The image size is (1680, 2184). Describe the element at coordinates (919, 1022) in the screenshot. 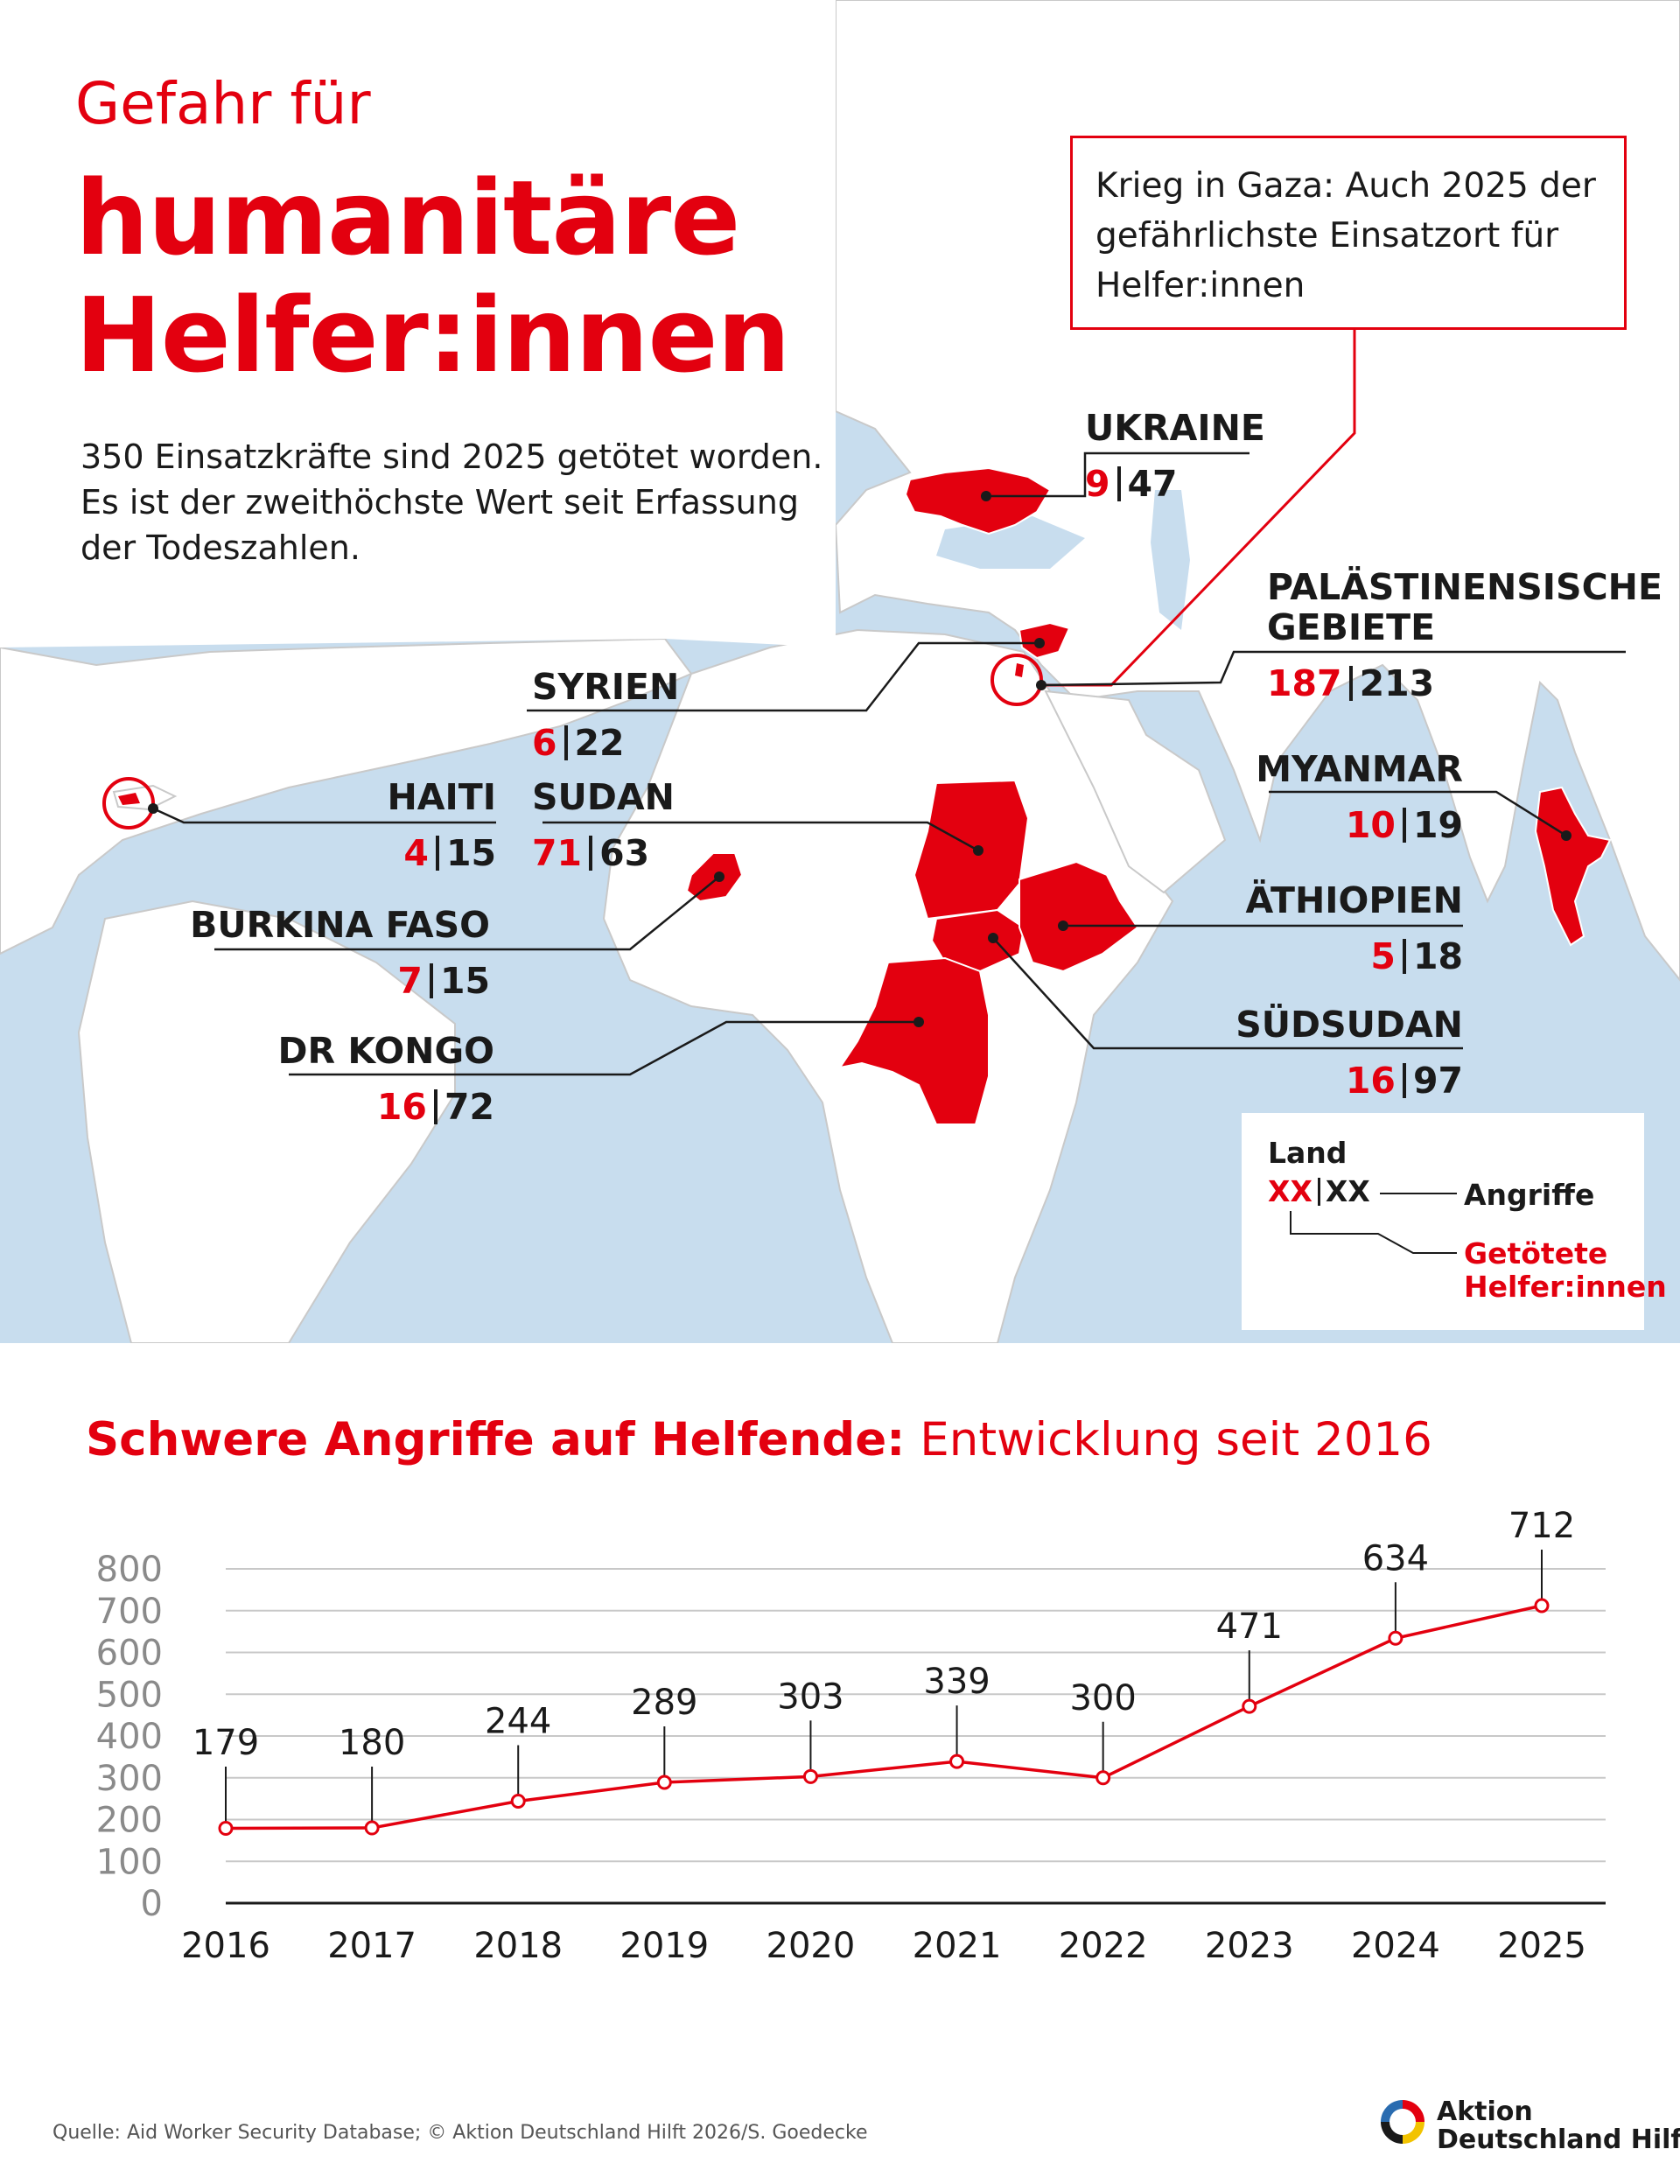

I see `dot-dr-congo` at that location.